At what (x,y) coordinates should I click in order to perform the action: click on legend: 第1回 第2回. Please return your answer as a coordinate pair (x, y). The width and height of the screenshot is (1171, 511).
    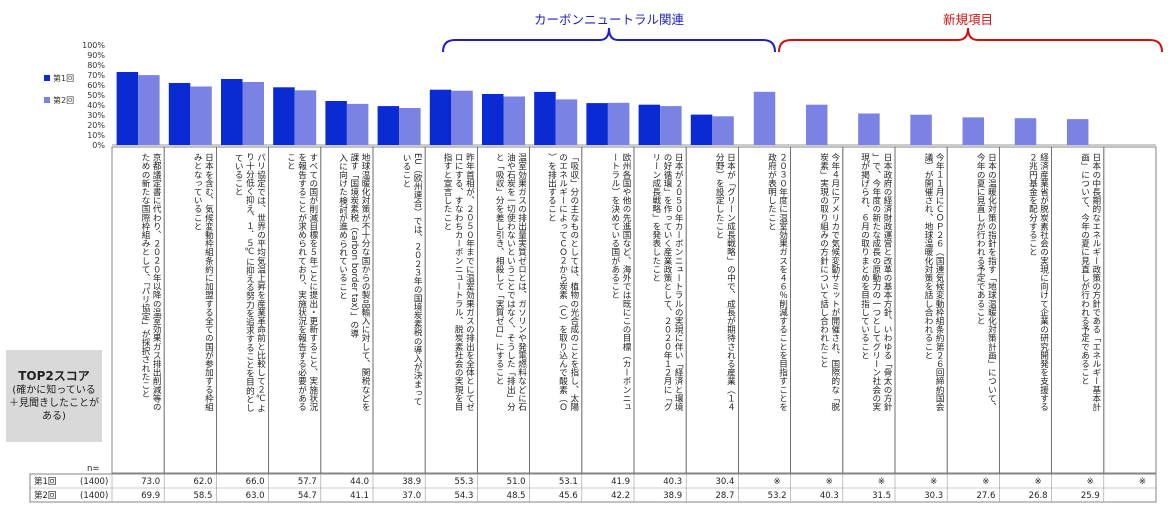
    Looking at the image, I should click on (59, 89).